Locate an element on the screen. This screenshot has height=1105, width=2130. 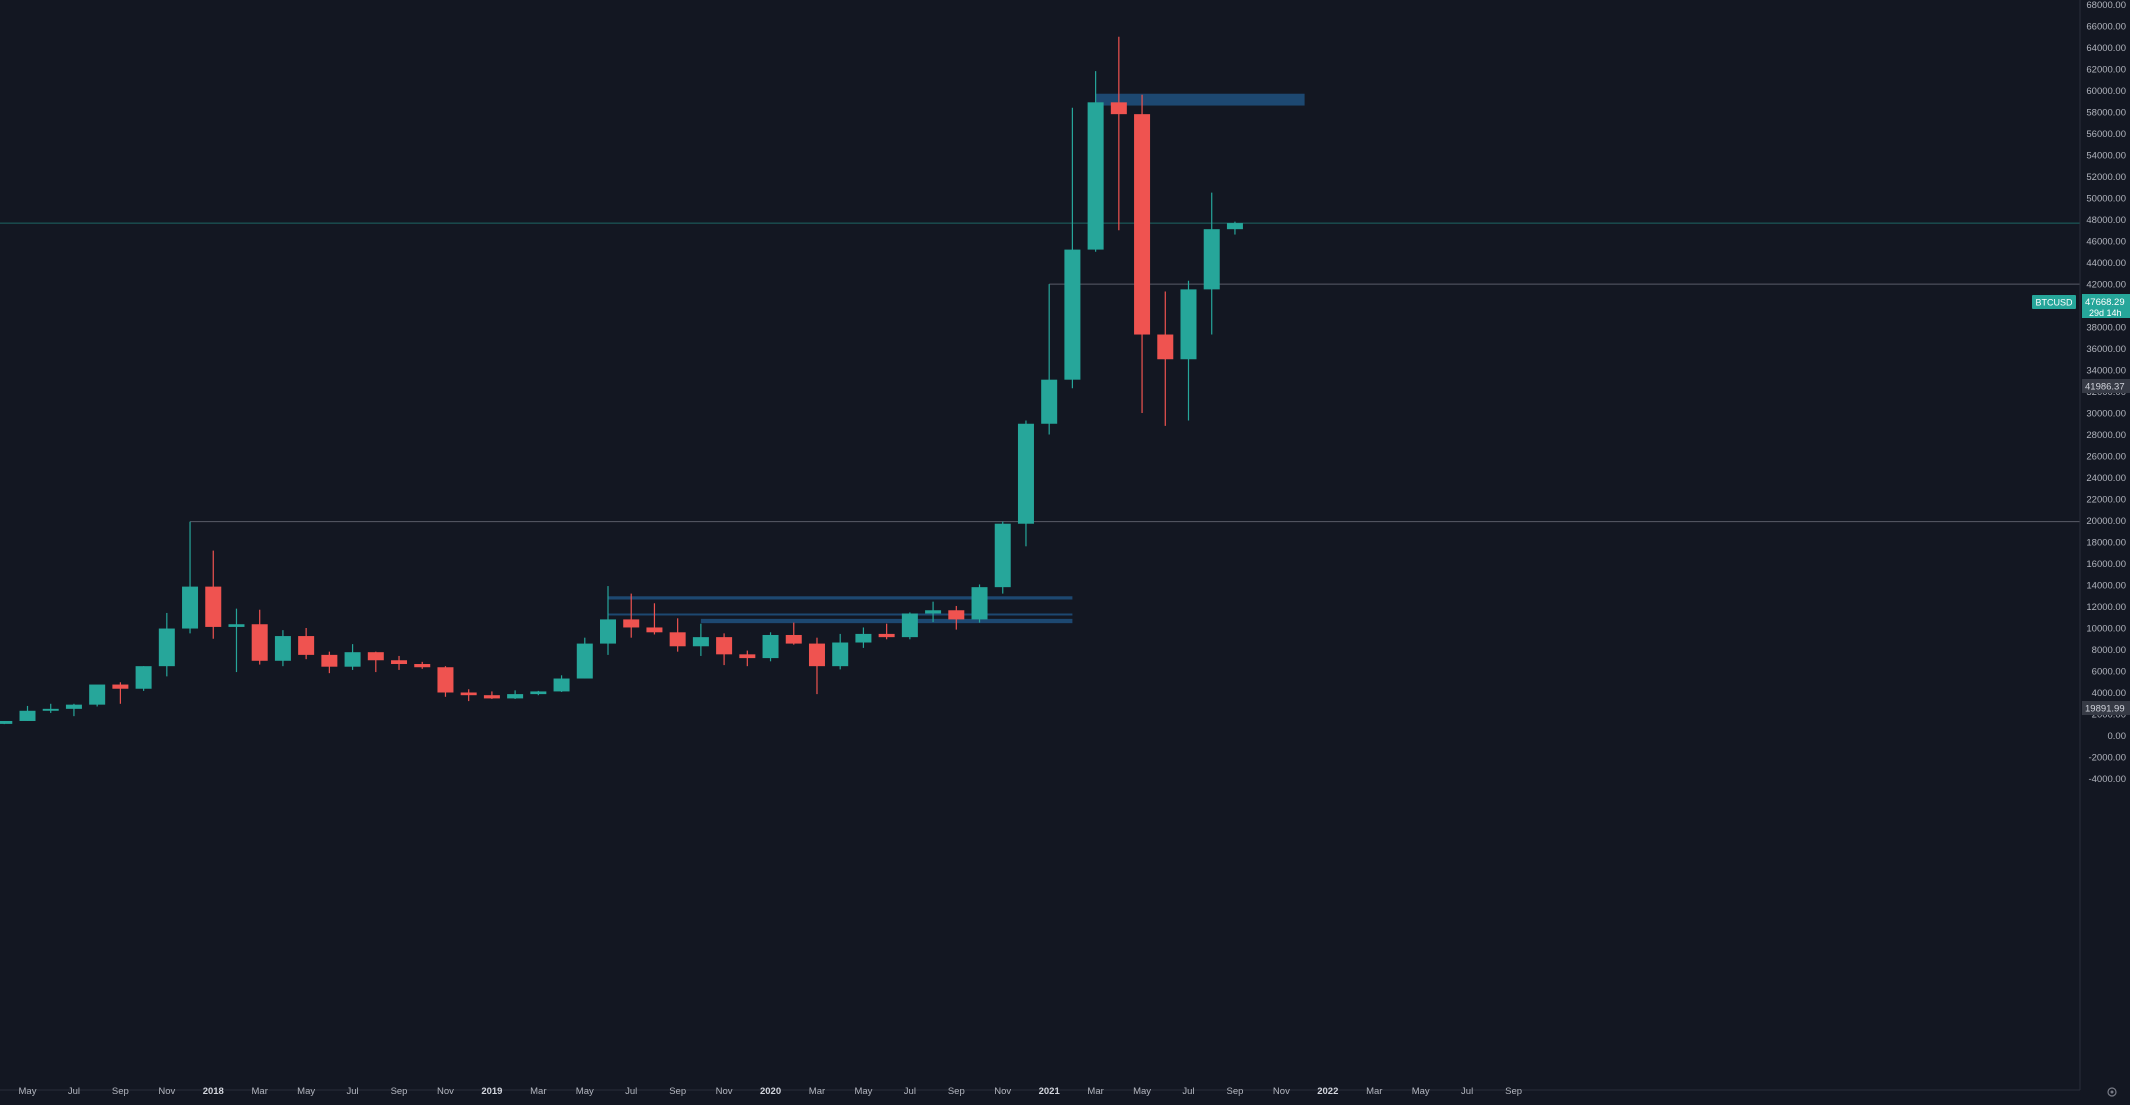
last-price-label-bg is located at coordinates (2106, 306).